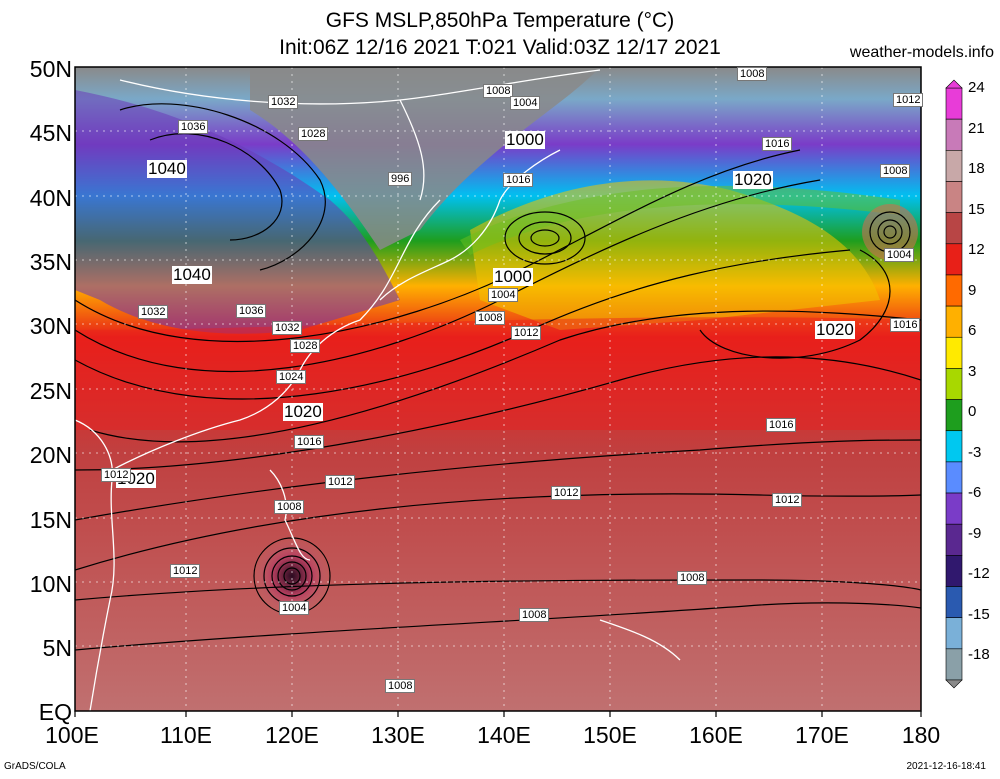 This screenshot has height=779, width=1000. I want to click on cold-purple-region, so click(237, 212).